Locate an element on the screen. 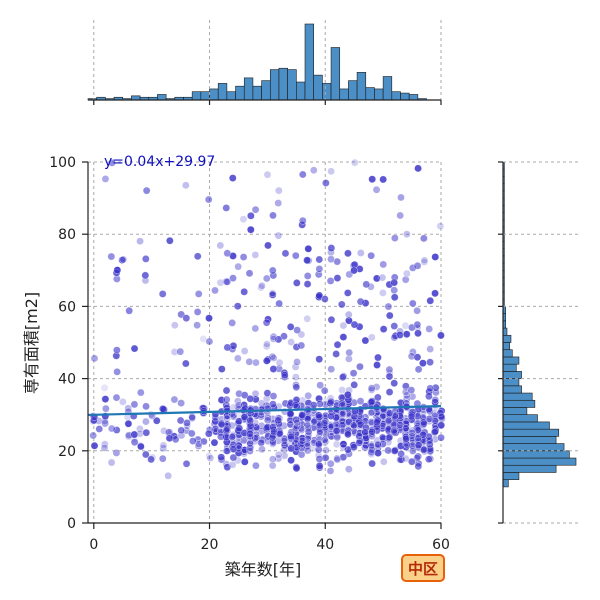 The width and height of the screenshot is (600, 600). marginal-x-histogram is located at coordinates (264, 62).